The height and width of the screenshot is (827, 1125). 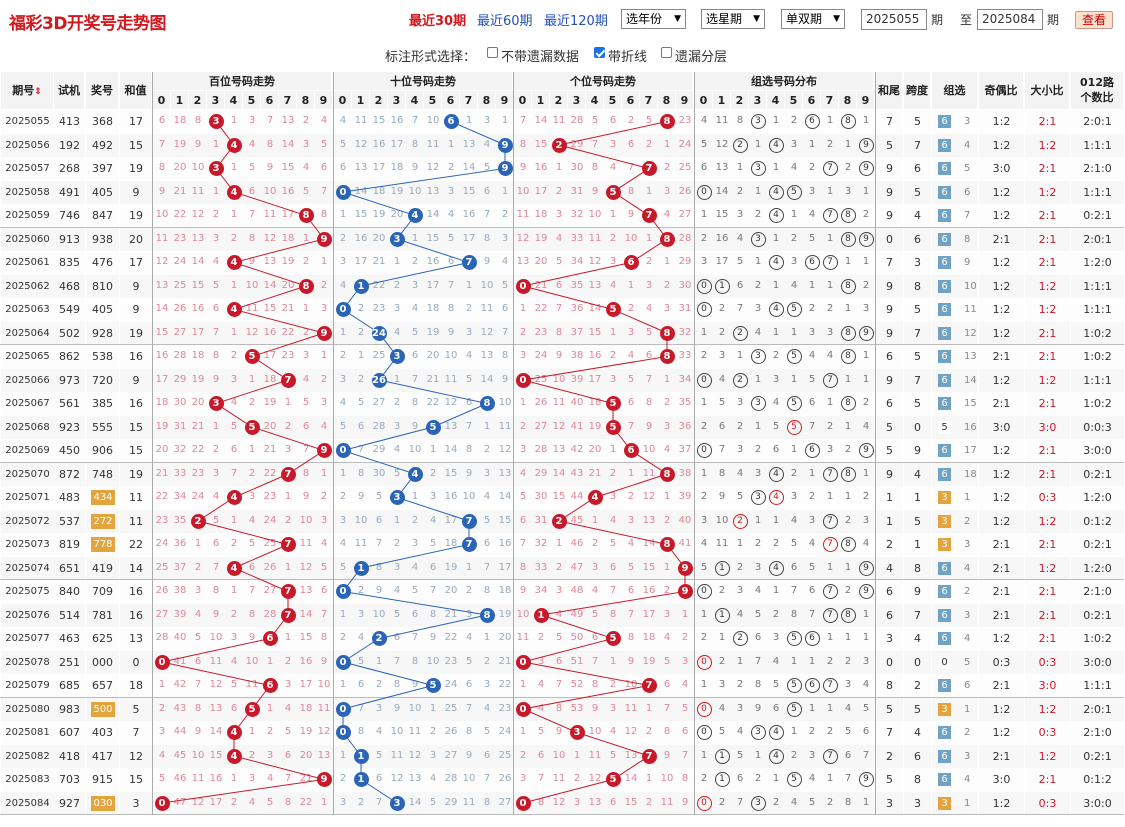 What do you see at coordinates (541, 426) in the screenshot?
I see `u-miss-count: 27` at bounding box center [541, 426].